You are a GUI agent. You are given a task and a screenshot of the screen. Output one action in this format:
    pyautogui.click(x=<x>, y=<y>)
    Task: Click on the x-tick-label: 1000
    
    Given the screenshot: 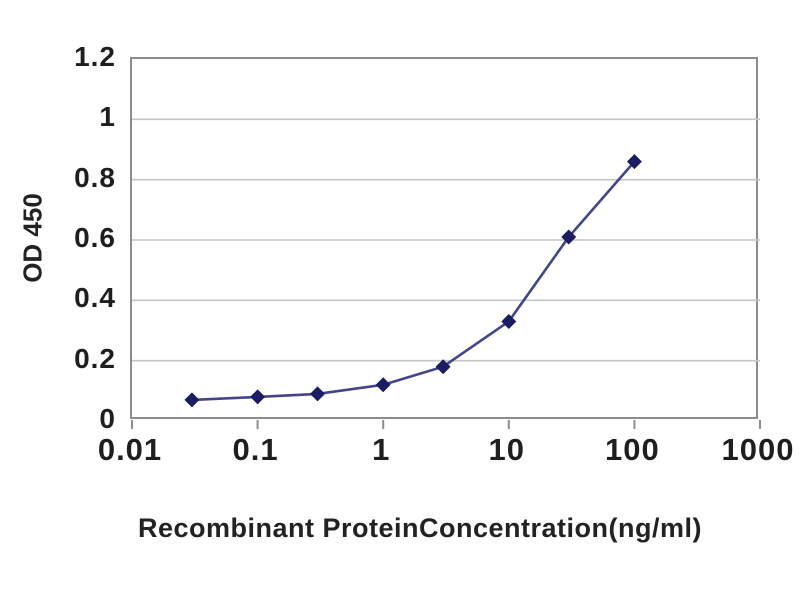 What is the action you would take?
    pyautogui.click(x=758, y=449)
    